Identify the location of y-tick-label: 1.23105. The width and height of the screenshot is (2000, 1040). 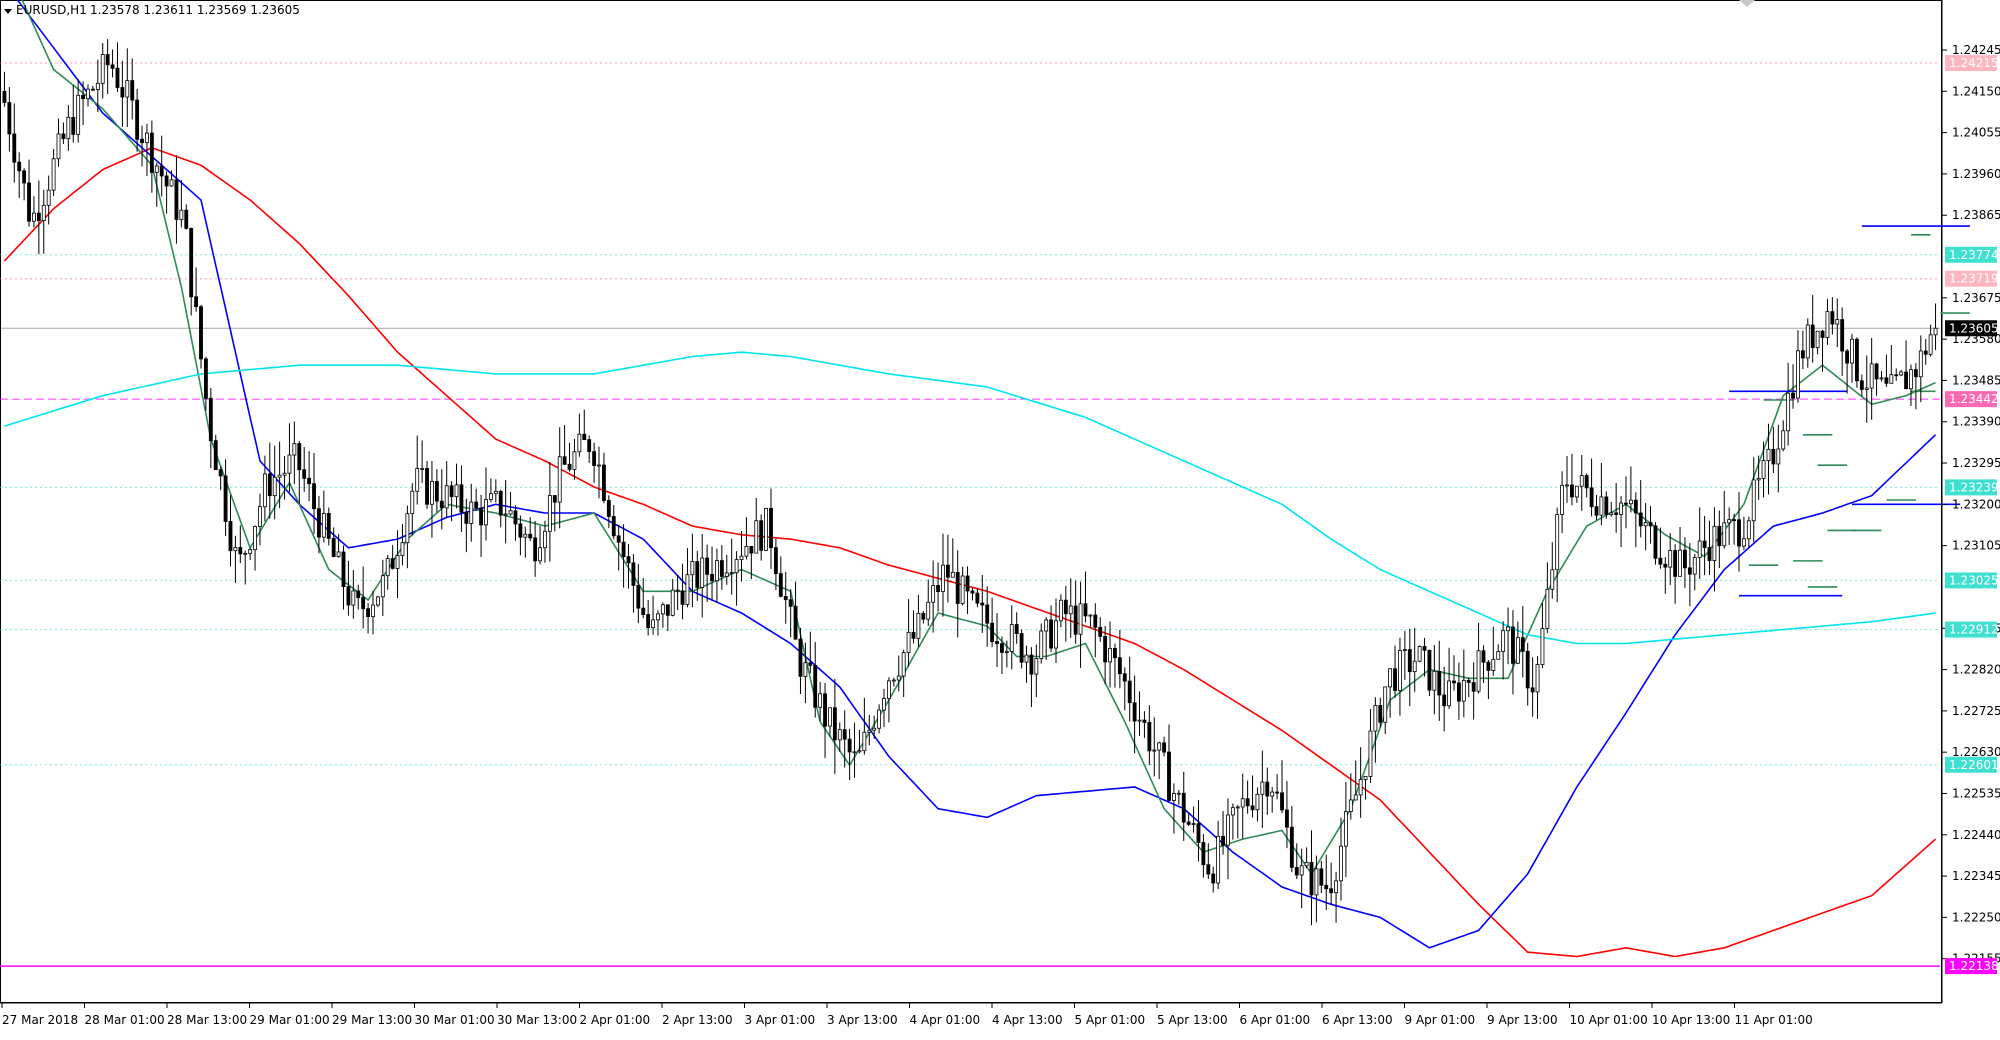
(1976, 546).